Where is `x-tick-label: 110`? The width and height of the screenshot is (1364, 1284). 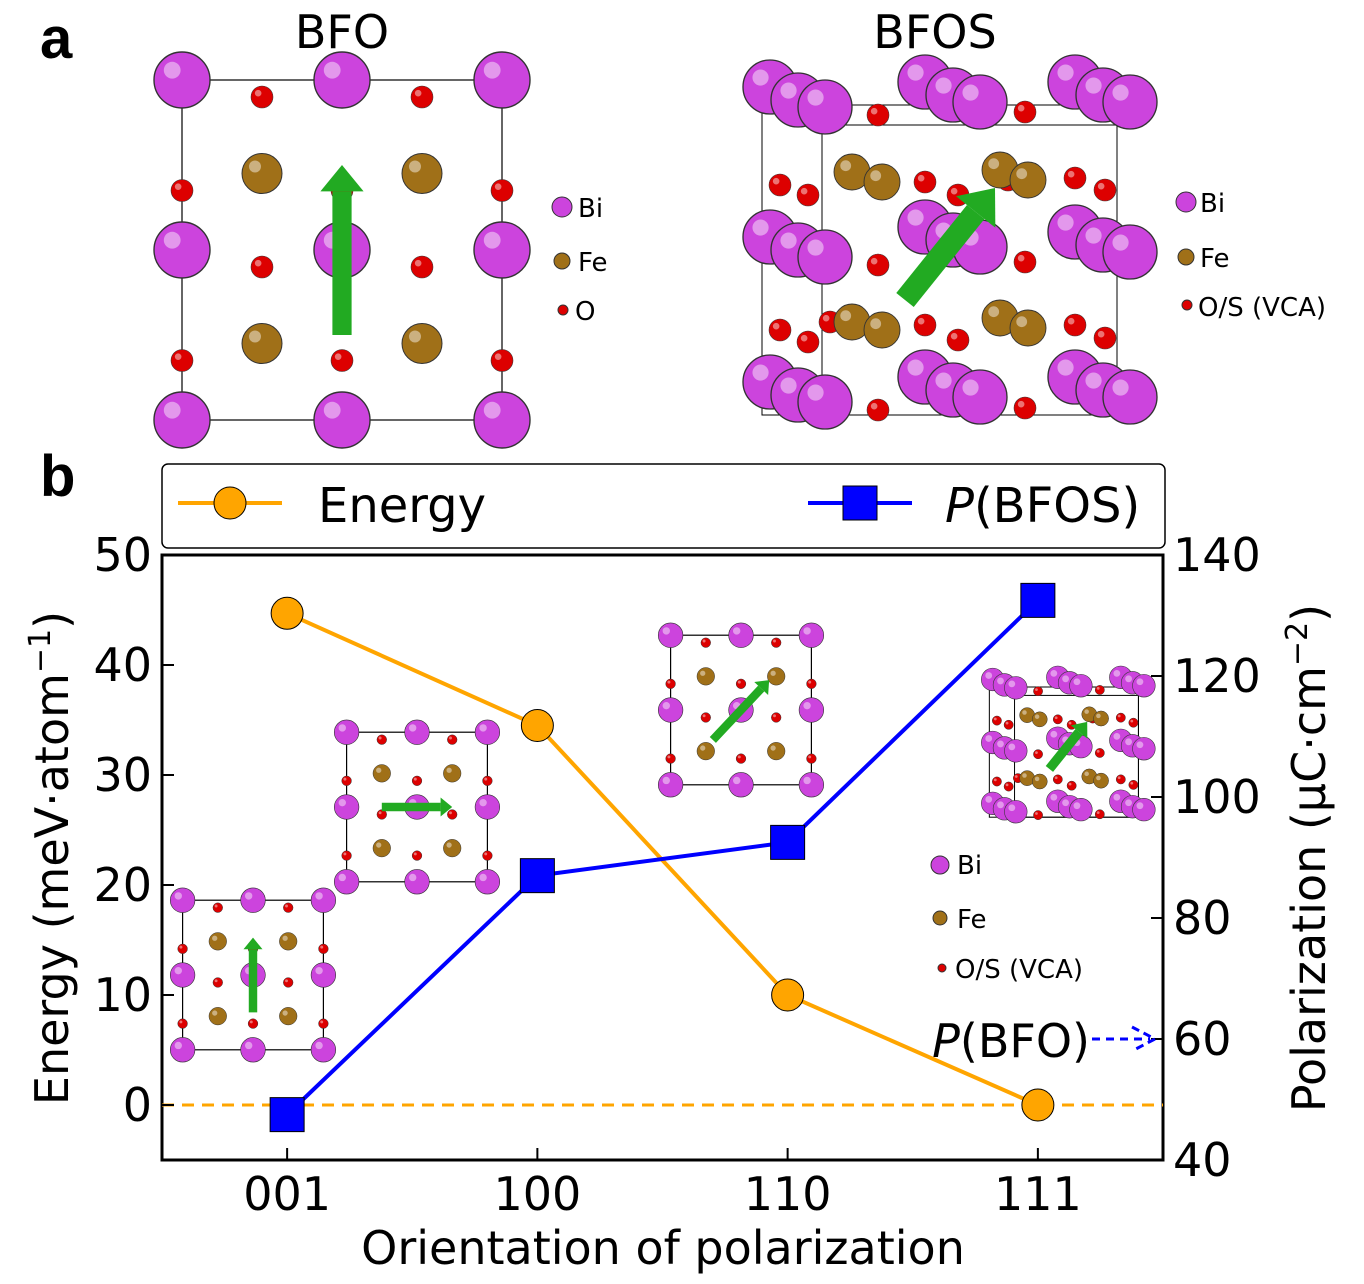 x-tick-label: 110 is located at coordinates (788, 1194).